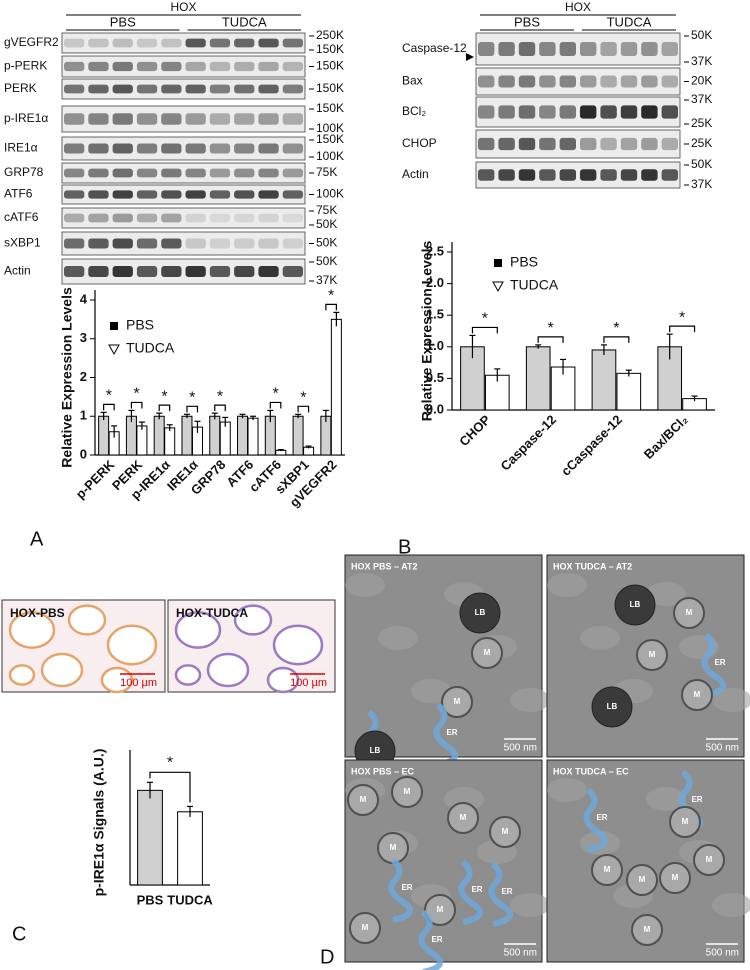 This screenshot has height=970, width=750. What do you see at coordinates (480, 613) in the screenshot?
I see `lamellar-body` at bounding box center [480, 613].